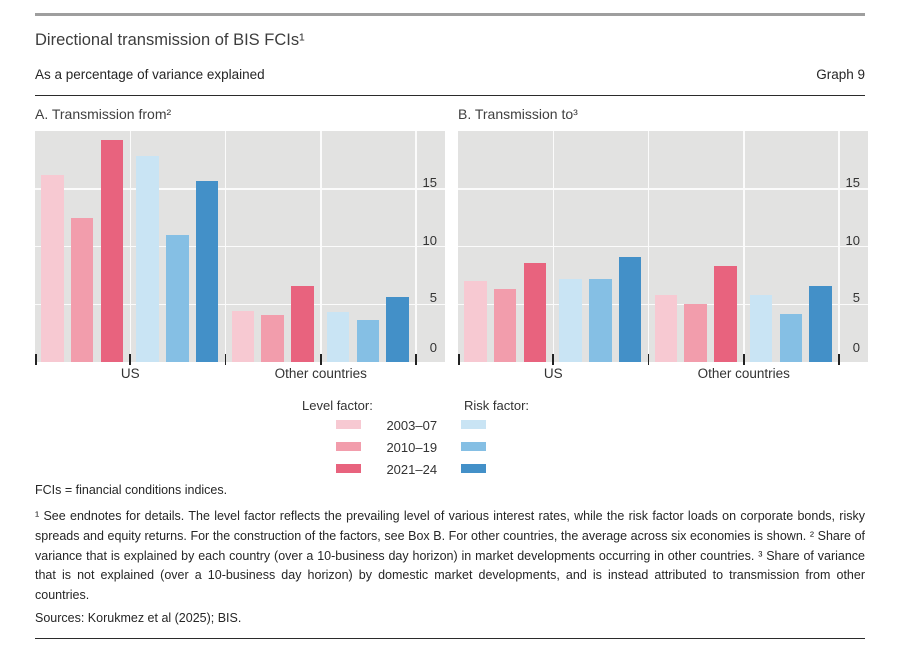 The width and height of the screenshot is (900, 650). I want to click on figure-subtitle: As a percentage of variance explained, so click(150, 74).